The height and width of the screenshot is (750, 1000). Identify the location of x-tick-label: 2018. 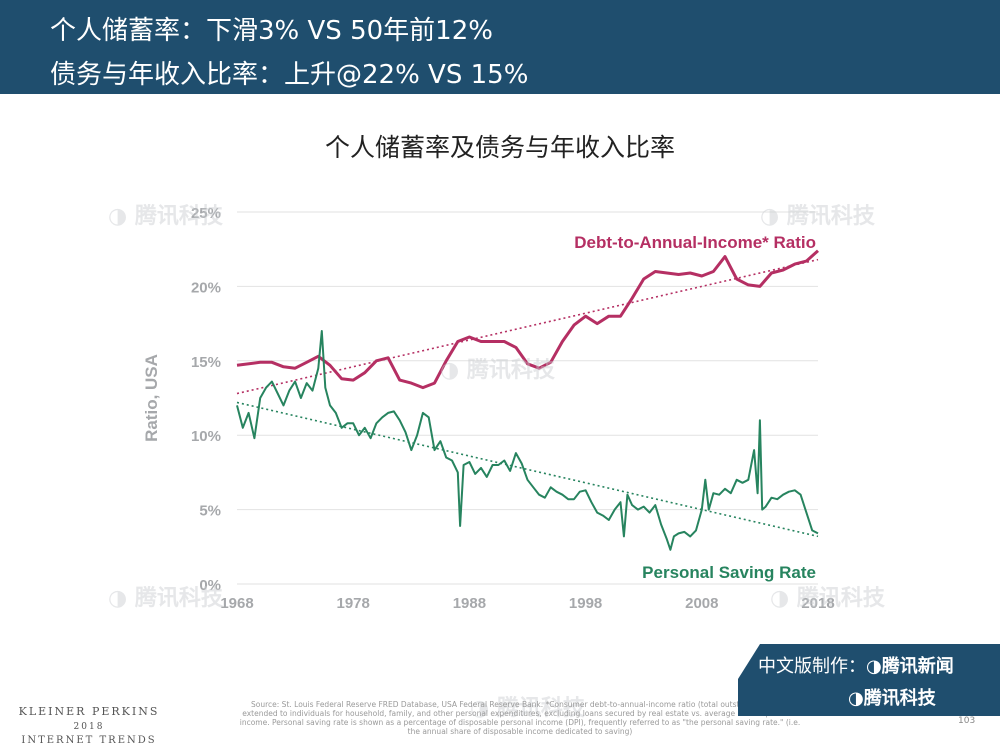
(817, 603).